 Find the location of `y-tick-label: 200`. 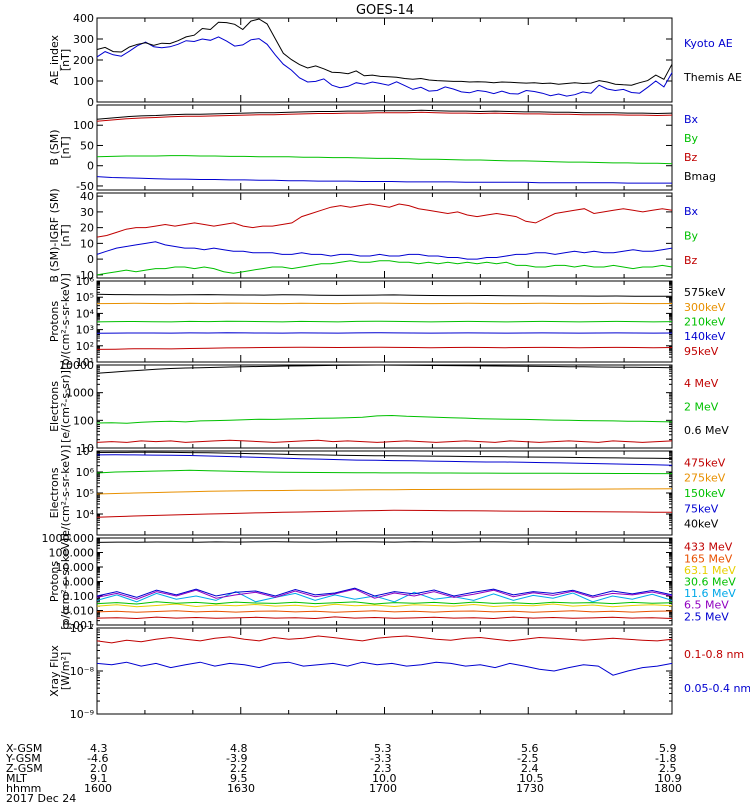

y-tick-label: 200 is located at coordinates (83, 60).